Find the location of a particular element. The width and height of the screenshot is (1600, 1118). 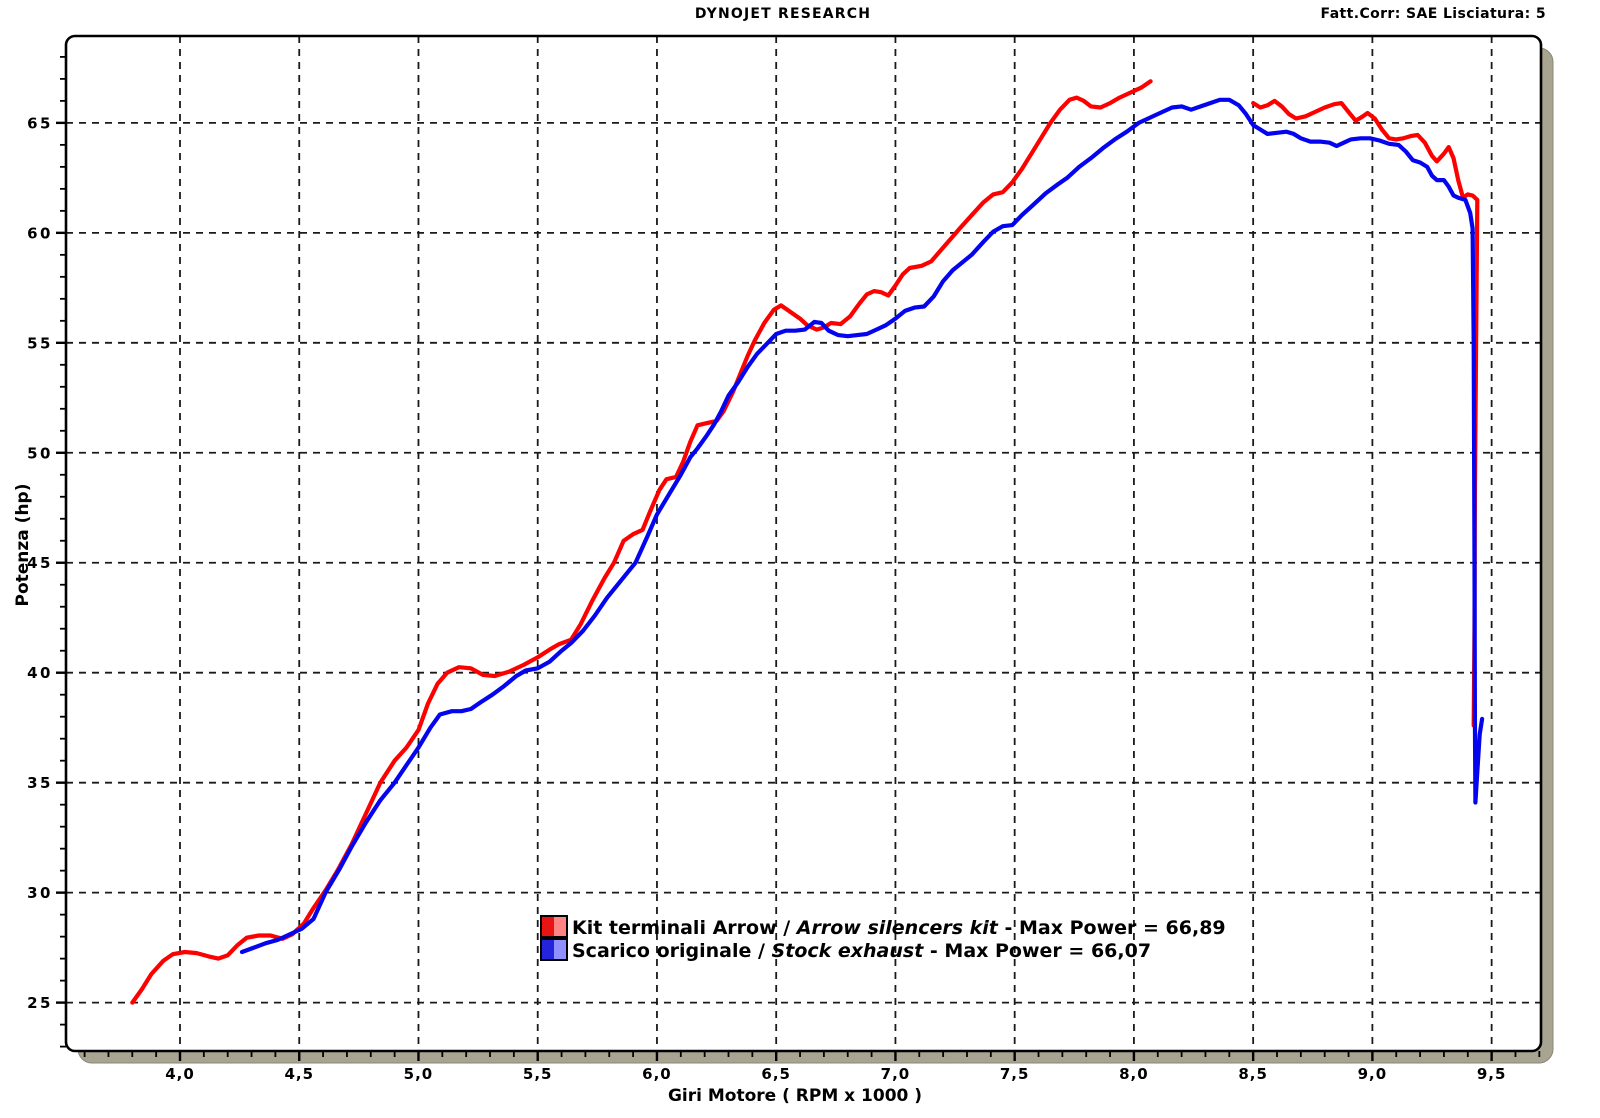

y-tick-label: 30 is located at coordinates (40, 893).